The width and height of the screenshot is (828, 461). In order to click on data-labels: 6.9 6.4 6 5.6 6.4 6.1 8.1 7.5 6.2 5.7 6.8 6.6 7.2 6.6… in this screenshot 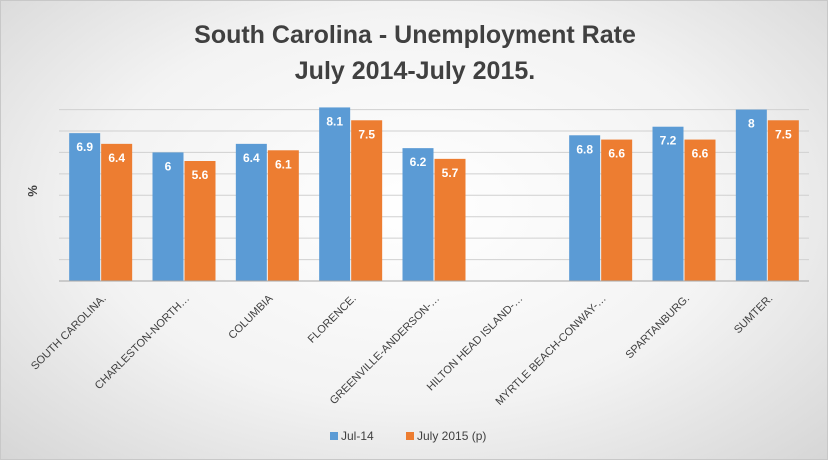, I will do `click(434, 148)`.